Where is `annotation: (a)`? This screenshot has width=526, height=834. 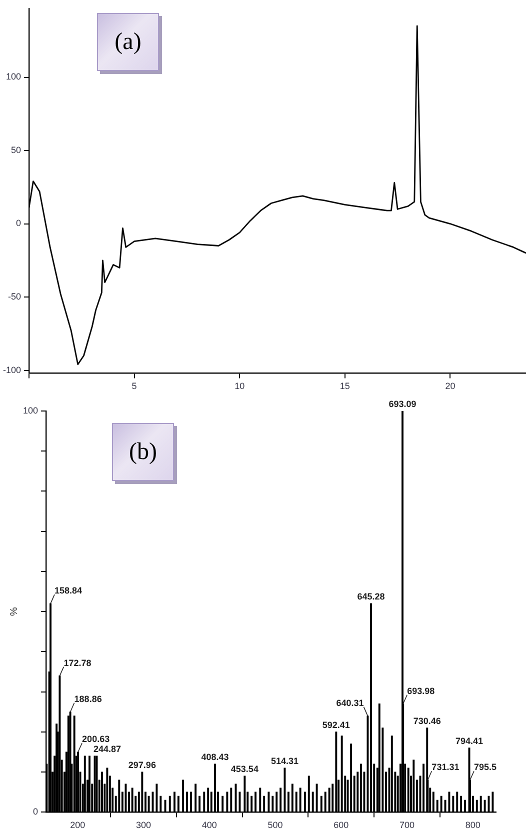 annotation: (a) is located at coordinates (128, 42).